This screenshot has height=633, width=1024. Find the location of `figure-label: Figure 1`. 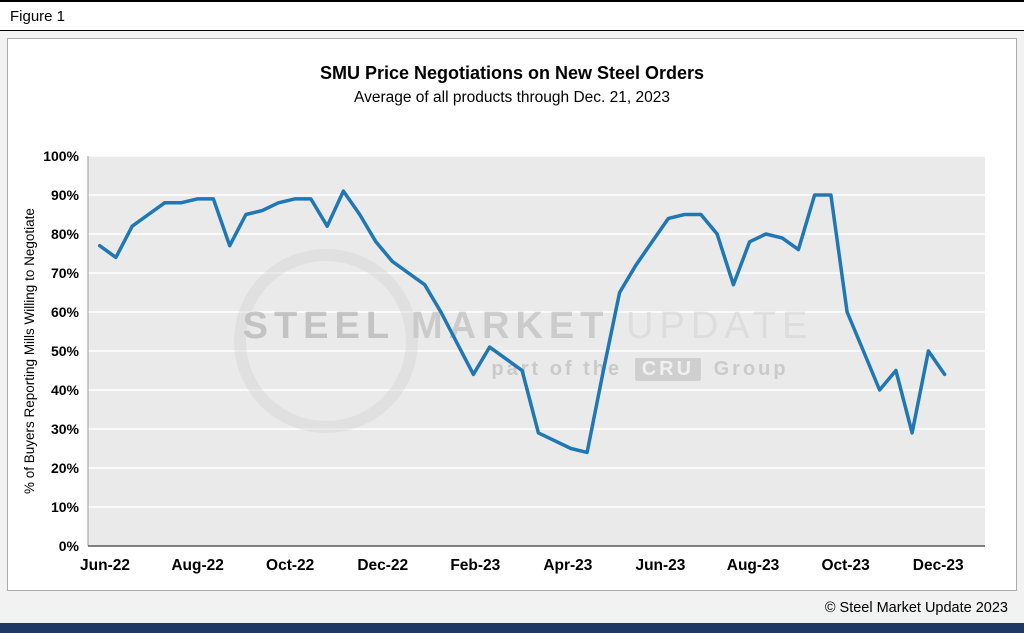

figure-label: Figure 1 is located at coordinates (38, 16).